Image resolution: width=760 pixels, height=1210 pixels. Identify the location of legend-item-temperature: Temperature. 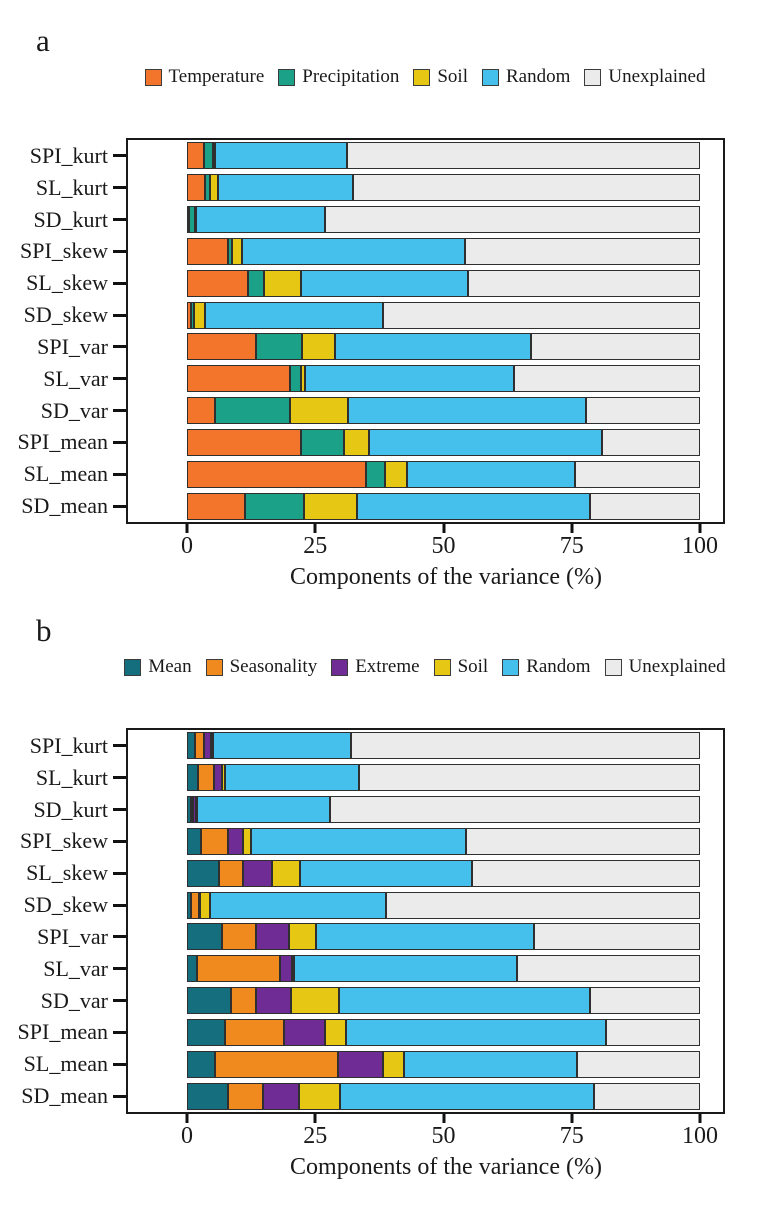
(204, 77).